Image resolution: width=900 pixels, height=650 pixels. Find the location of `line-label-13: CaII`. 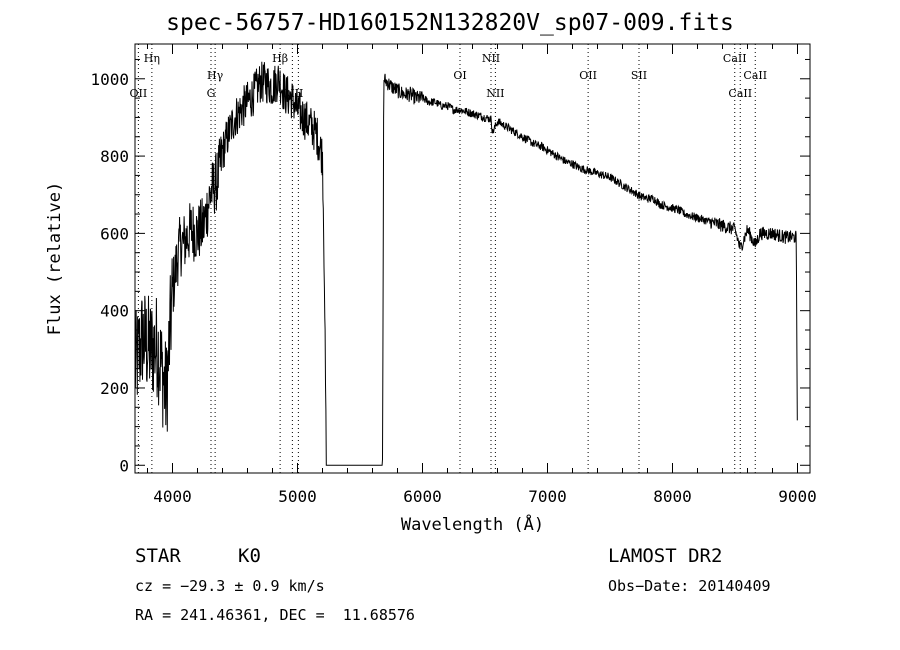

line-label-13: CaII is located at coordinates (740, 93).